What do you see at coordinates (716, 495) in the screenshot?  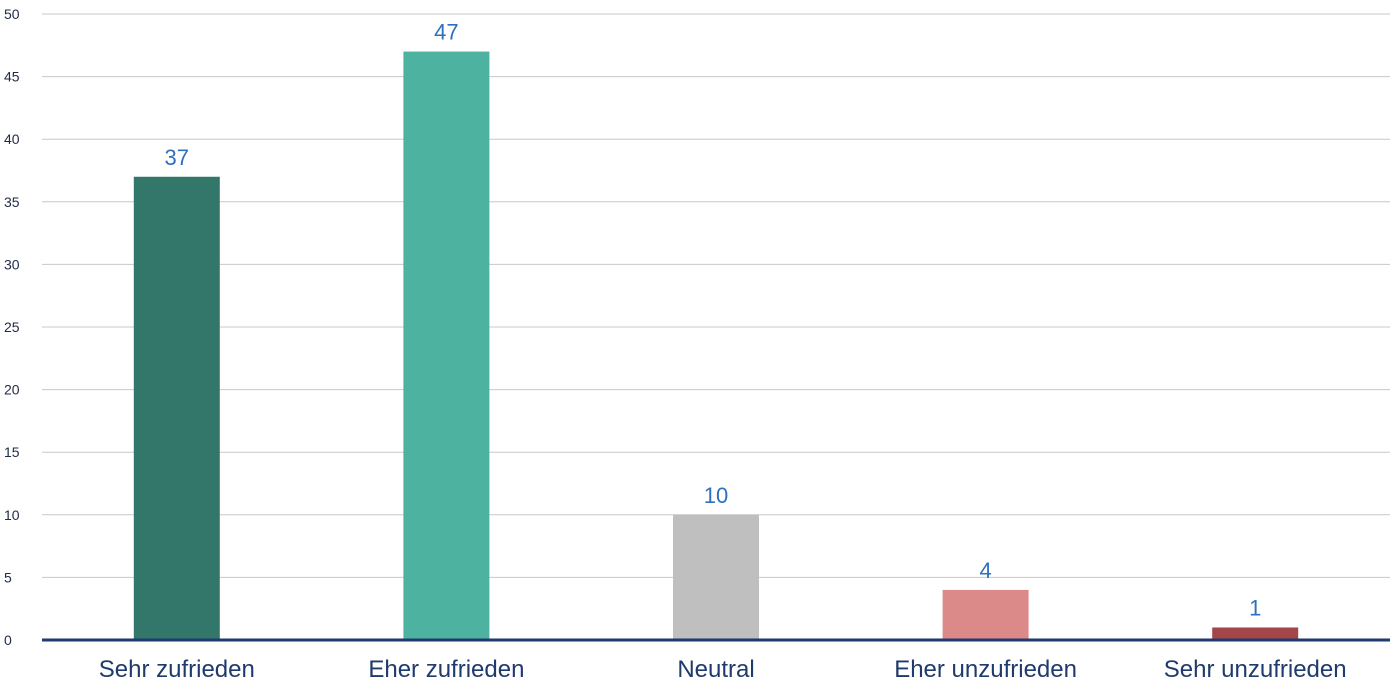 I see `data-label: 10` at bounding box center [716, 495].